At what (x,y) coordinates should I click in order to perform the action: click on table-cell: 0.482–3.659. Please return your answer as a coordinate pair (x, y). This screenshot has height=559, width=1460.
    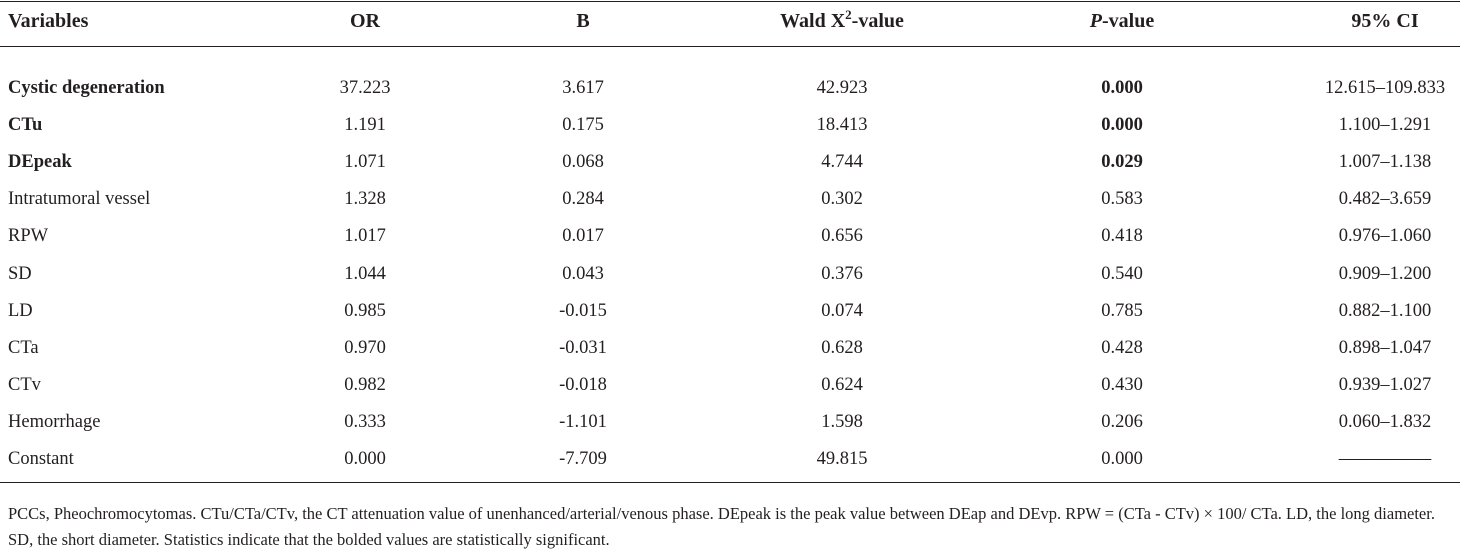
    Looking at the image, I should click on (1385, 199).